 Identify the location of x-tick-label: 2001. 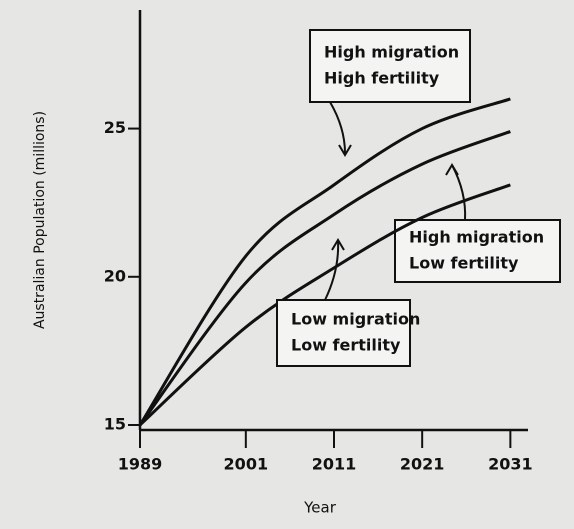
(246, 464).